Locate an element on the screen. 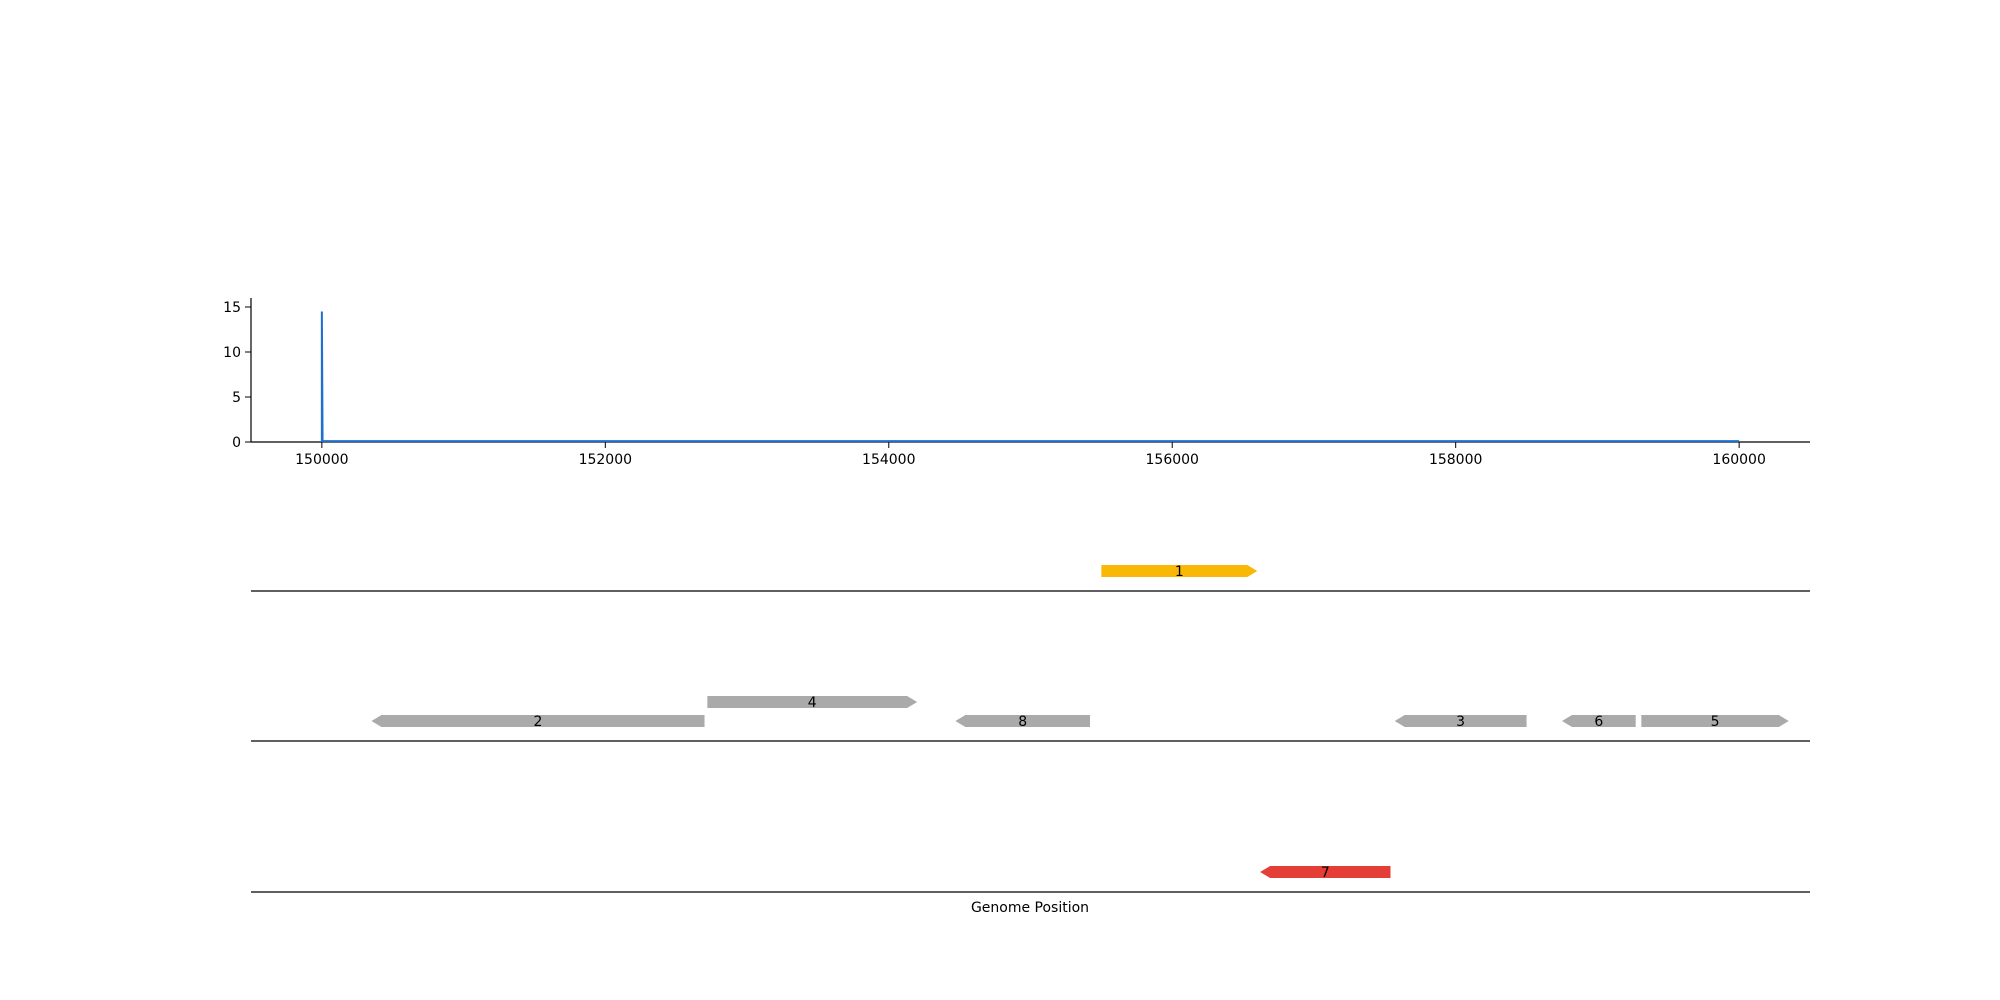 This screenshot has width=2000, height=1000. gene-label: 1 is located at coordinates (1179, 572).